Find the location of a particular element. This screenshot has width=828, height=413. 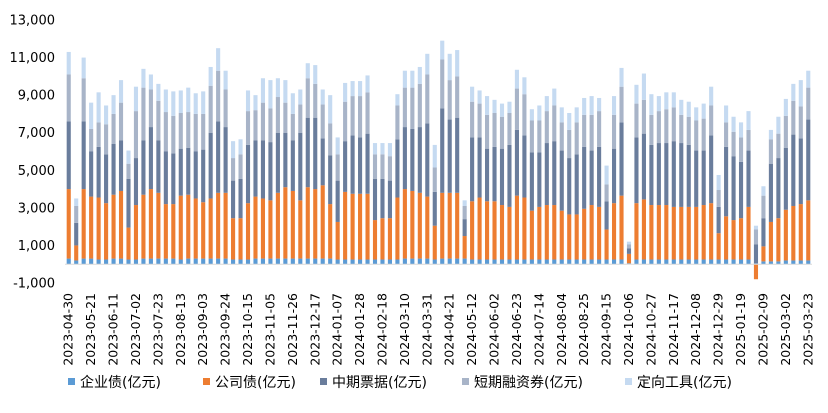

legend-label: 中期票据(亿元) is located at coordinates (379, 383).